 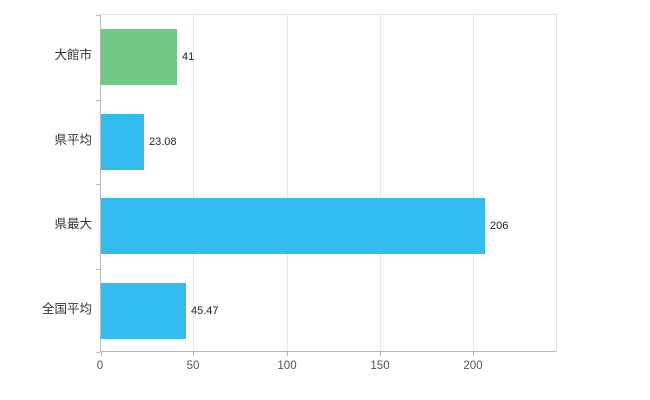 I want to click on x-tick-label: 0, so click(x=100, y=366).